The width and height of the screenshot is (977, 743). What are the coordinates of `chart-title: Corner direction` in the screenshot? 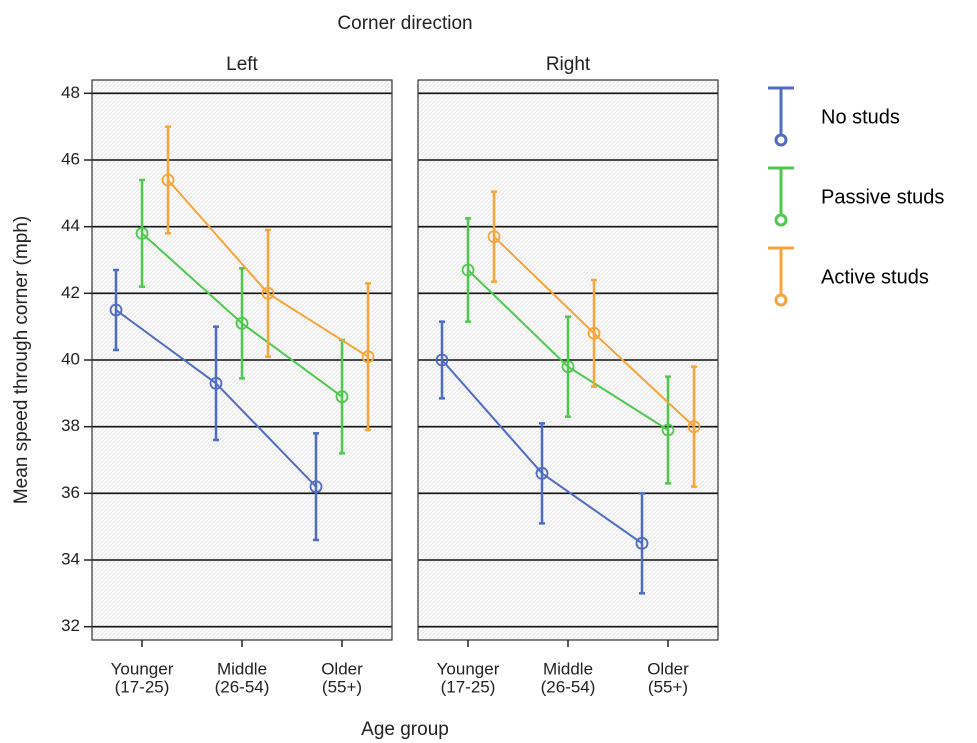 It's located at (404, 23).